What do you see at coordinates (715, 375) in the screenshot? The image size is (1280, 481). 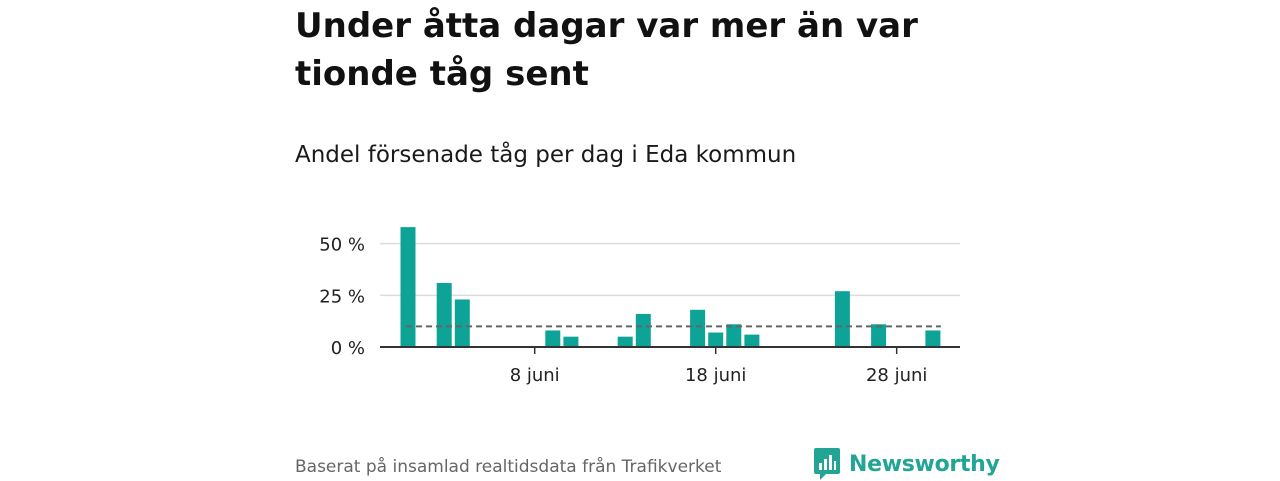 I see `x-tick-label: 18 juni` at bounding box center [715, 375].